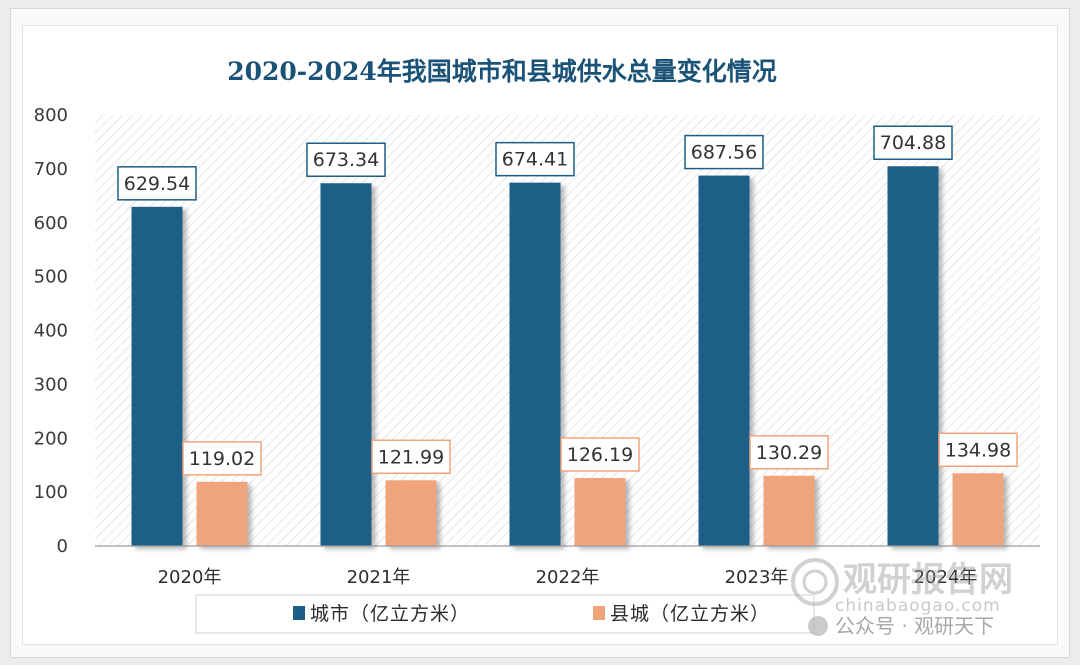  I want to click on data-label-county: 130.29, so click(789, 453).